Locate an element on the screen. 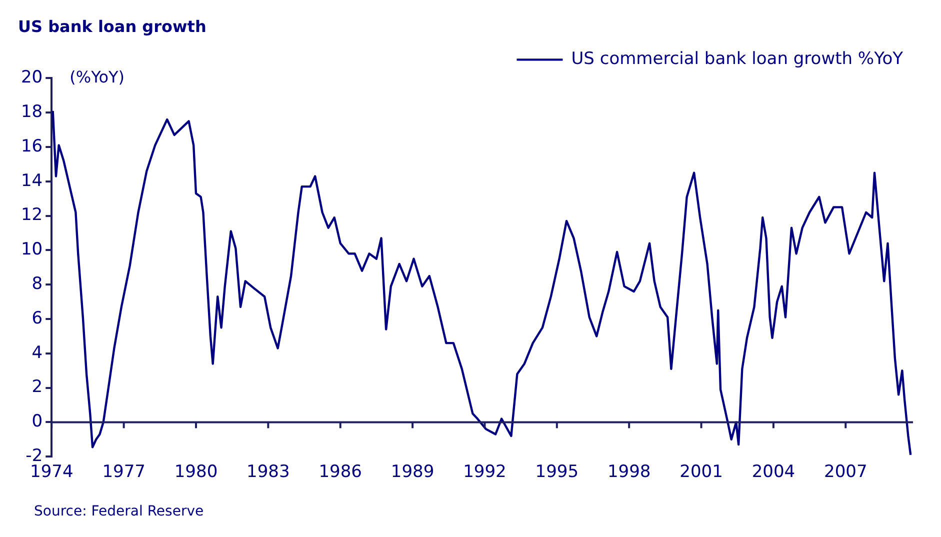 This screenshot has width=941, height=537. x-tick-label: 1983 is located at coordinates (268, 472).